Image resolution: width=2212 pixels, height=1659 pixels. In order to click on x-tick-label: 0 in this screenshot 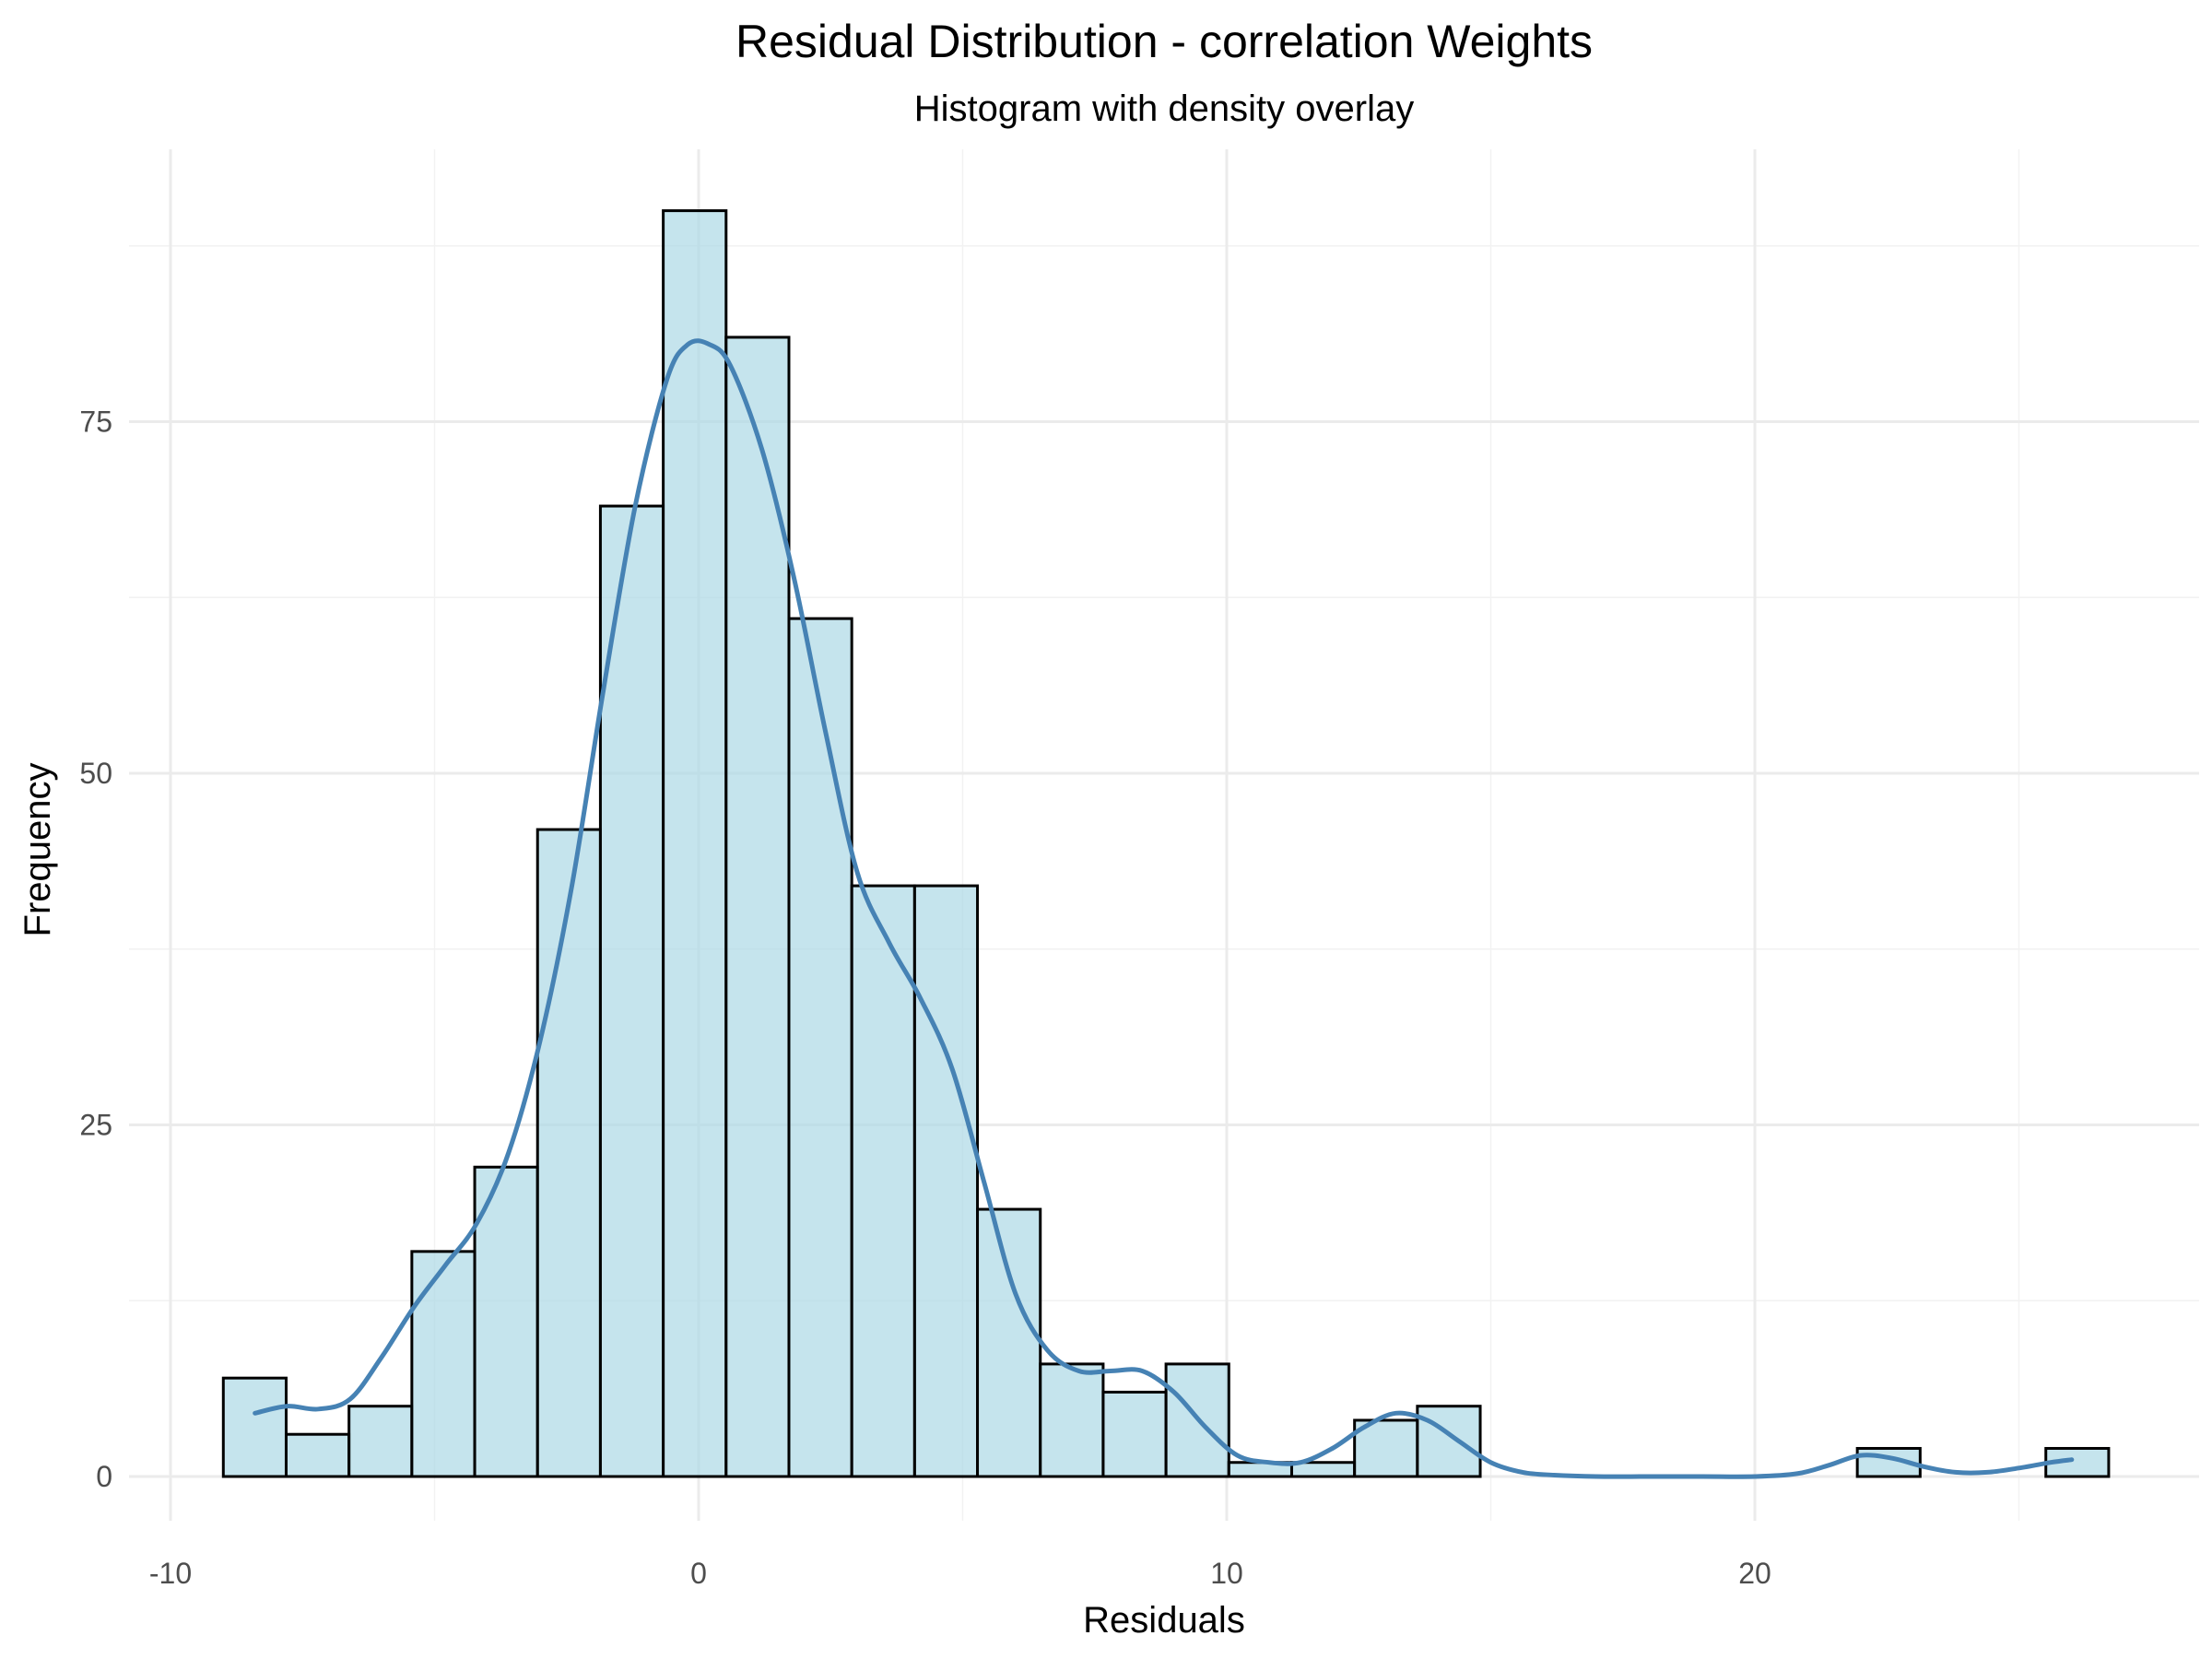, I will do `click(698, 1573)`.